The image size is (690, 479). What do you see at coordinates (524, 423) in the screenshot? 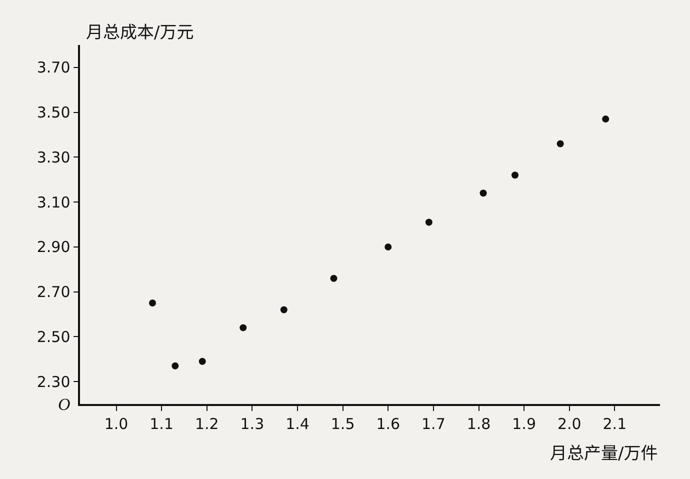
I see `x-tick-label: 1.9` at bounding box center [524, 423].